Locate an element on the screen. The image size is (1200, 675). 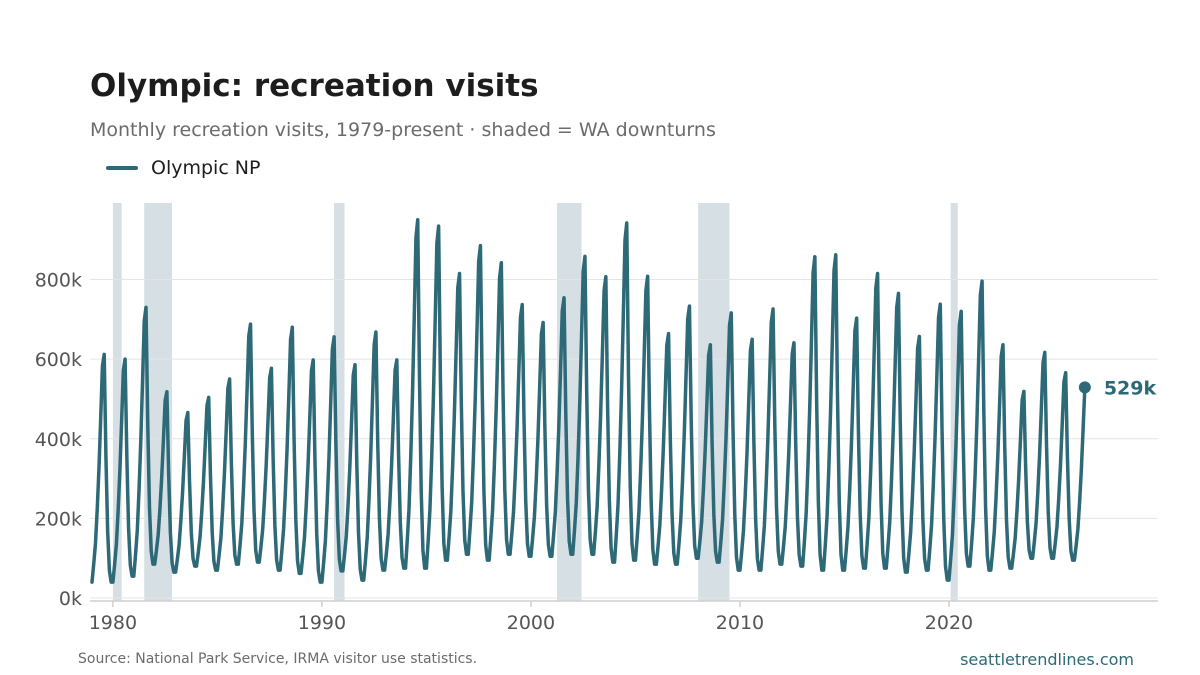
chart-title: Olympic: recreation visits is located at coordinates (314, 86).